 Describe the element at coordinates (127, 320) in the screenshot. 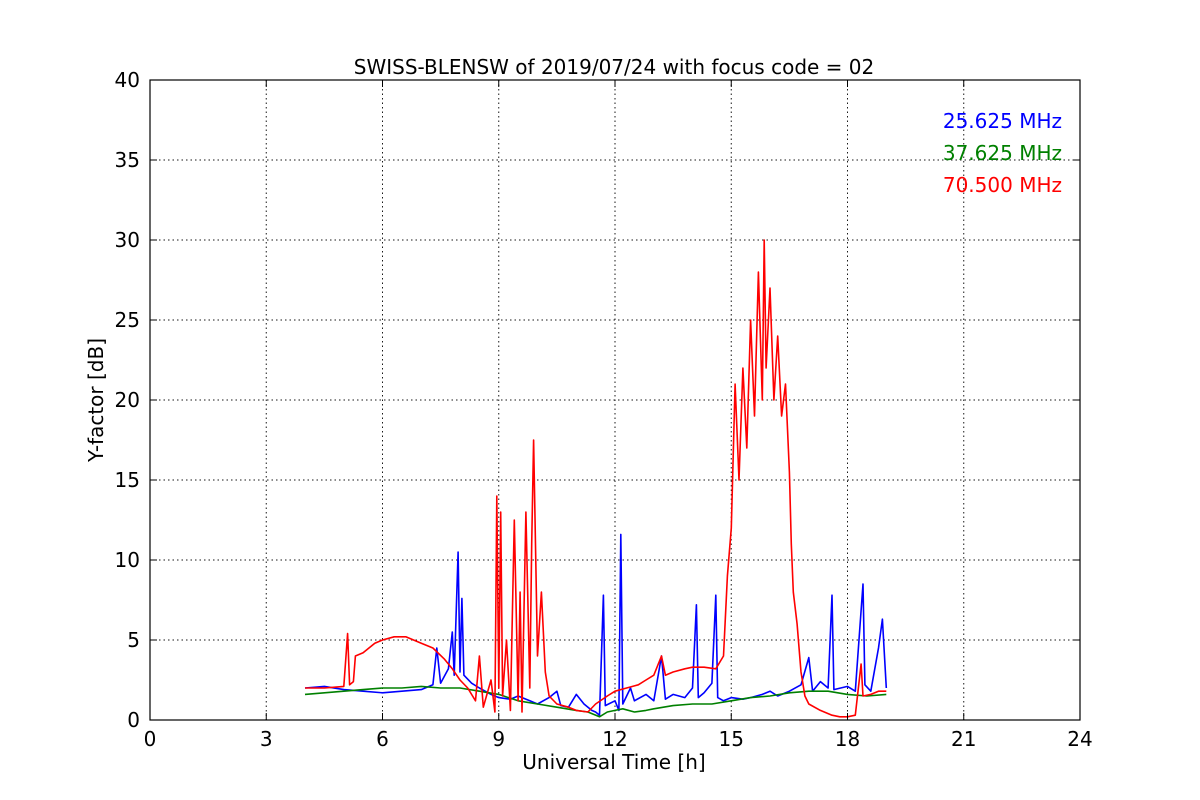

I see `y-tick-label: 25` at that location.